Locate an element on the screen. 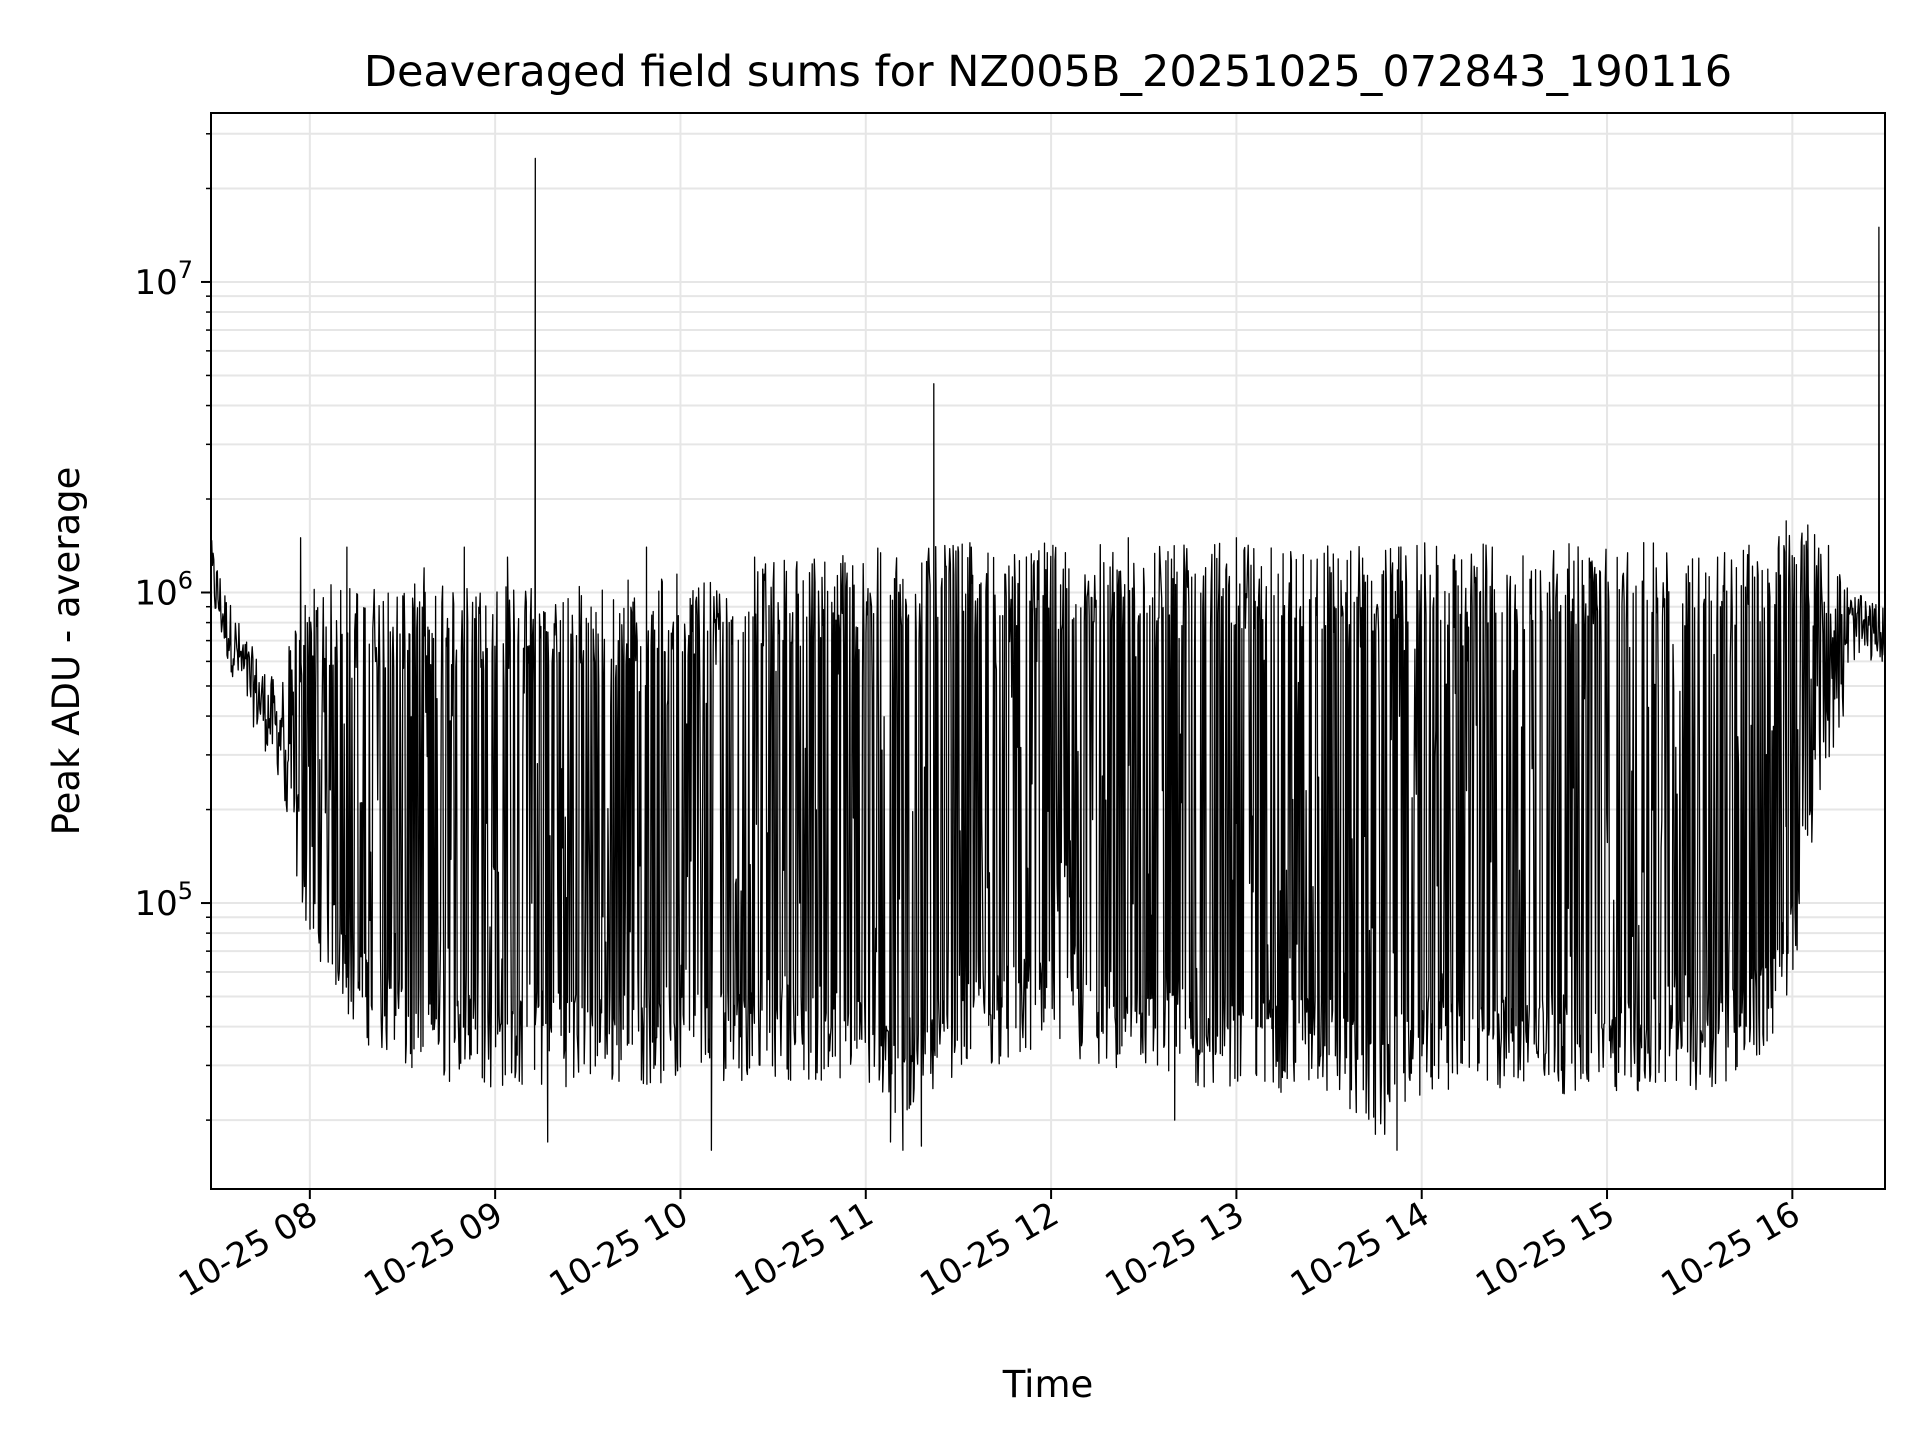  y-tick-label: 10⁶ is located at coordinates (163, 590).